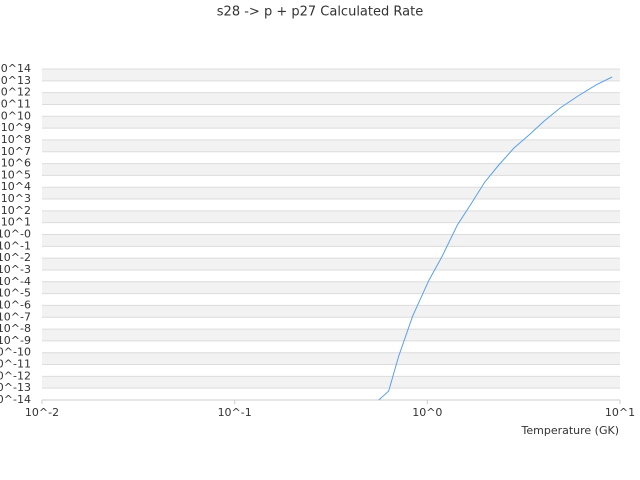 The width and height of the screenshot is (640, 480). Describe the element at coordinates (15, 257) in the screenshot. I see `y-tick-label: 10^-2` at that location.